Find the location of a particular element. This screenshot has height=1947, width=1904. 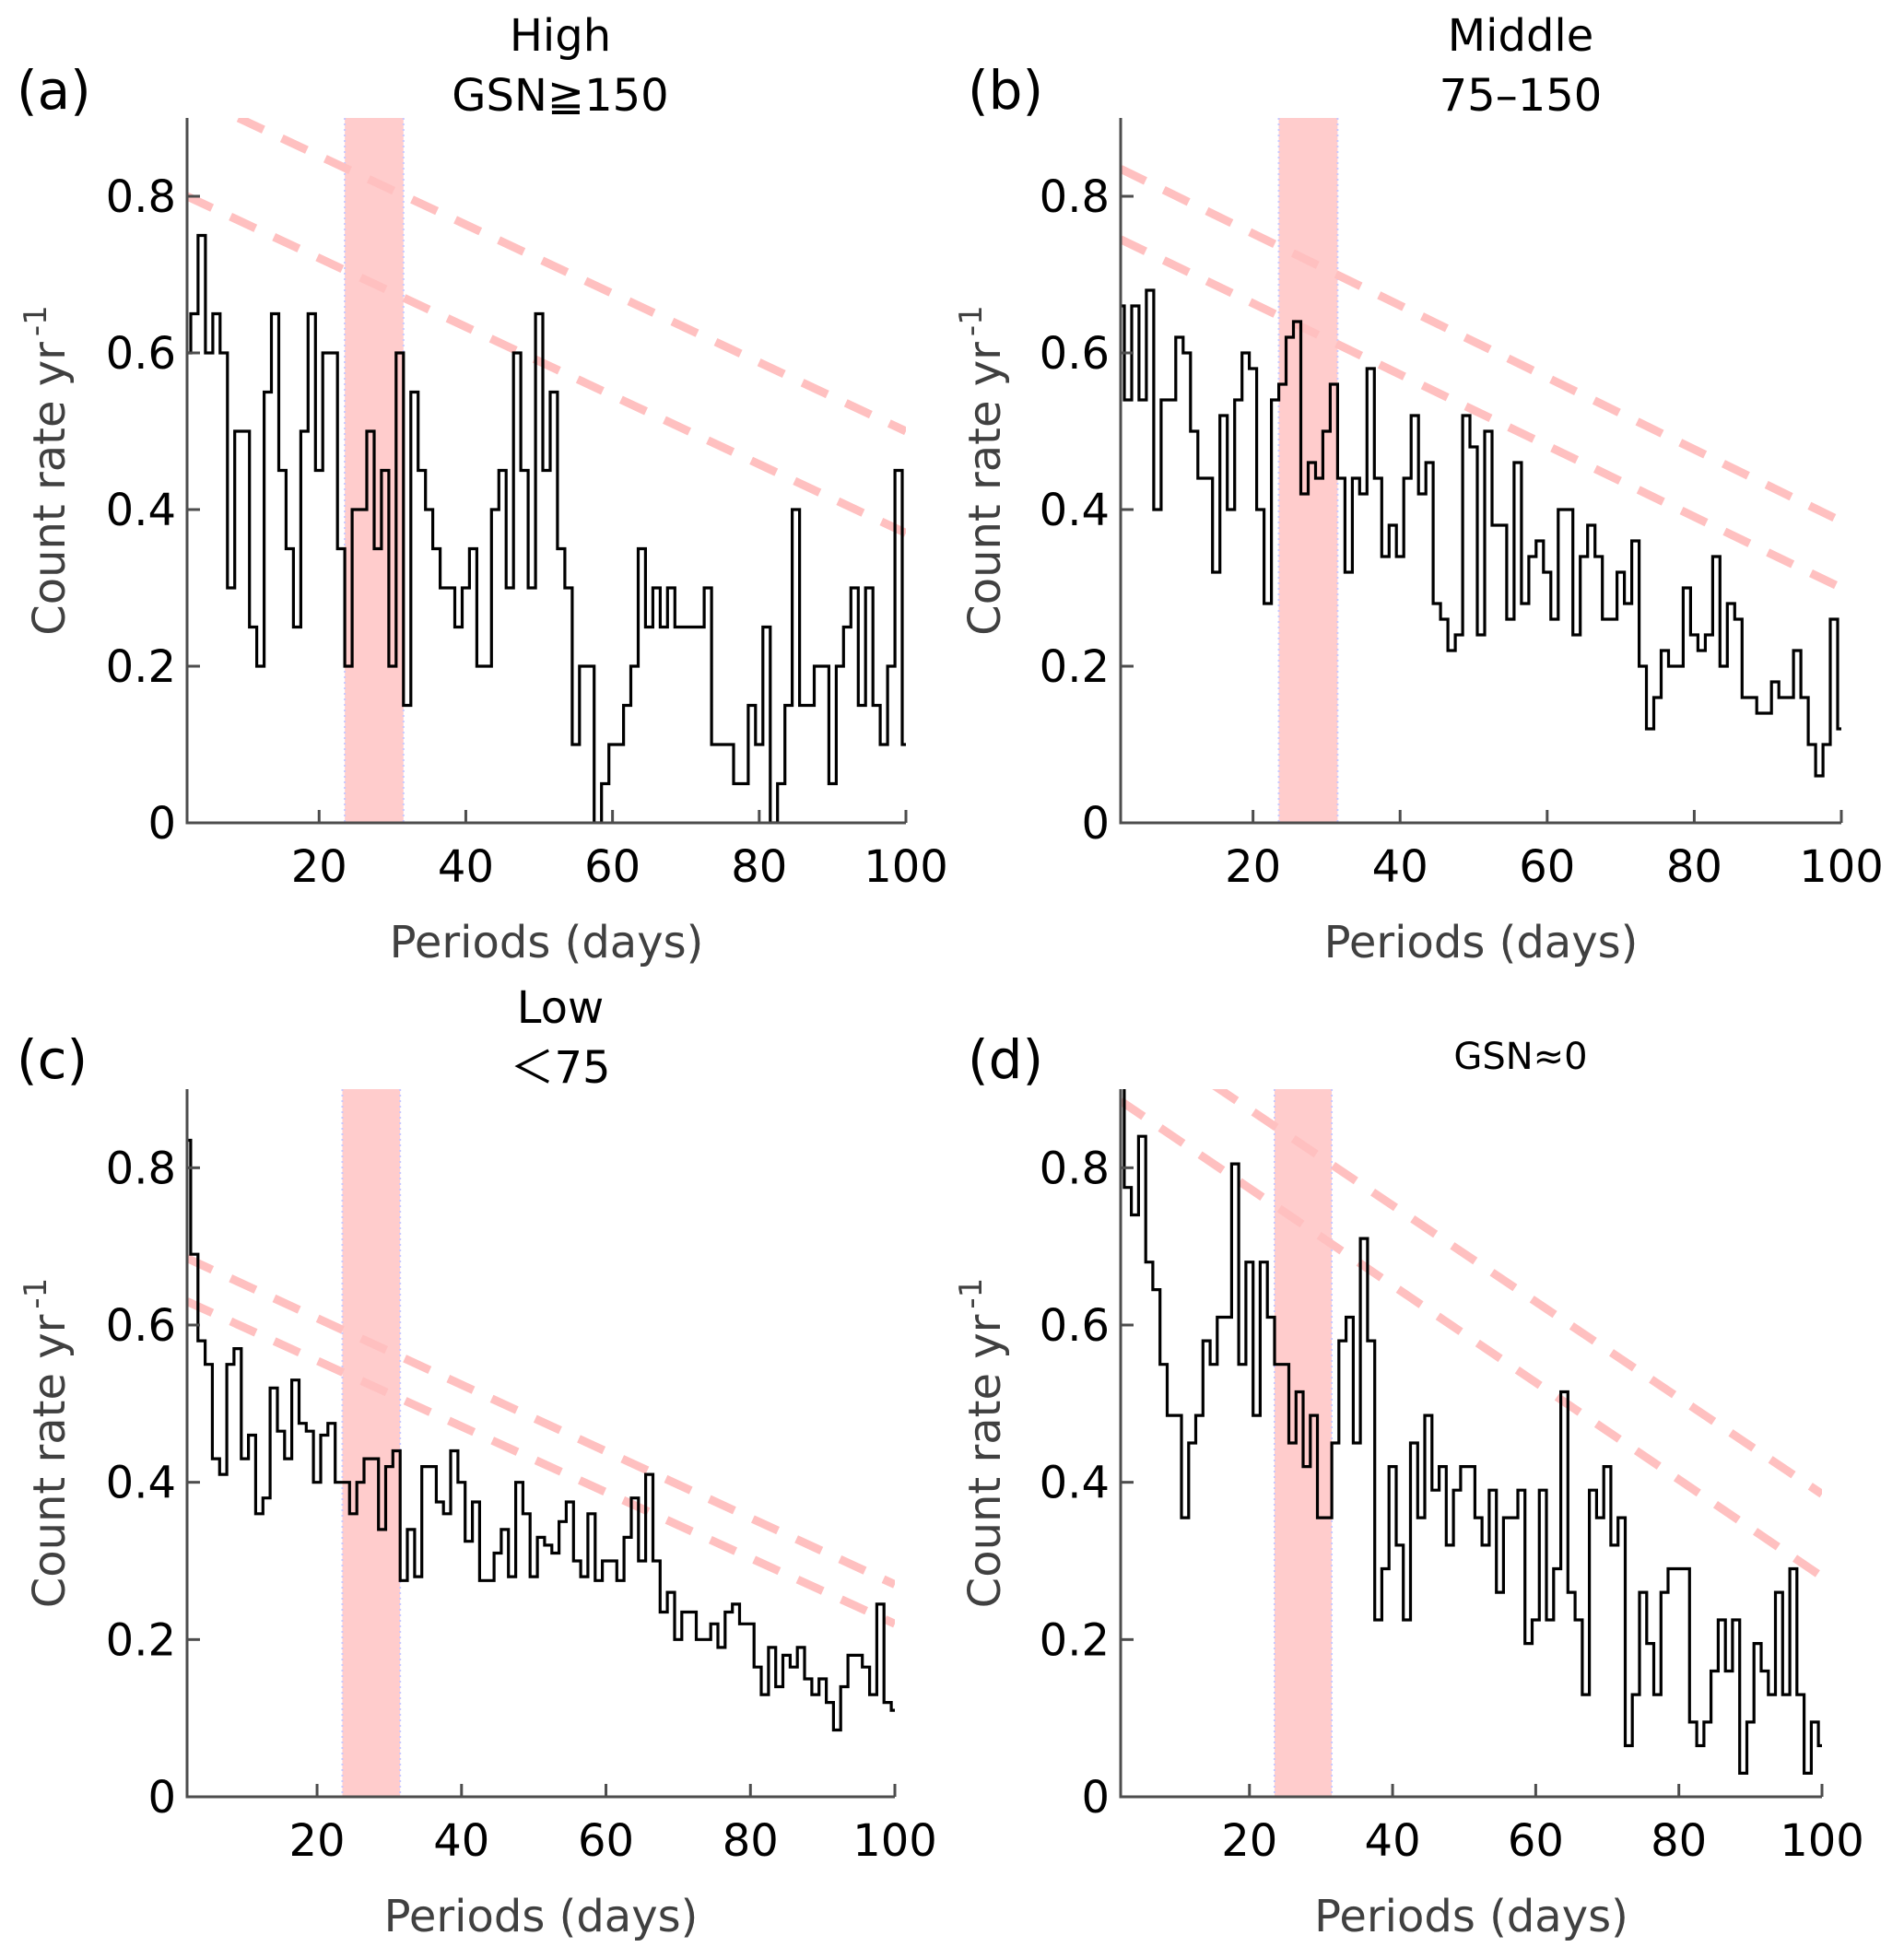

panel-label: (a) is located at coordinates (54, 91).